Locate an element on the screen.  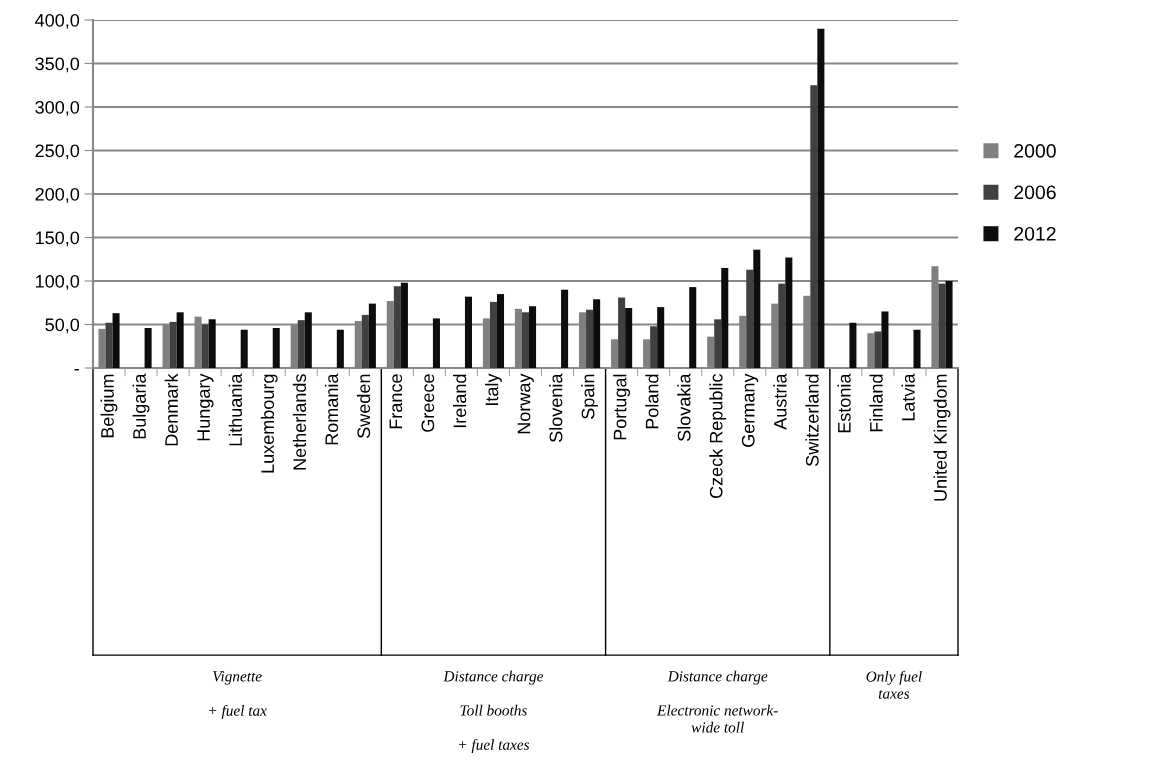
y-tick-label: 50,0 is located at coordinates (62, 326).